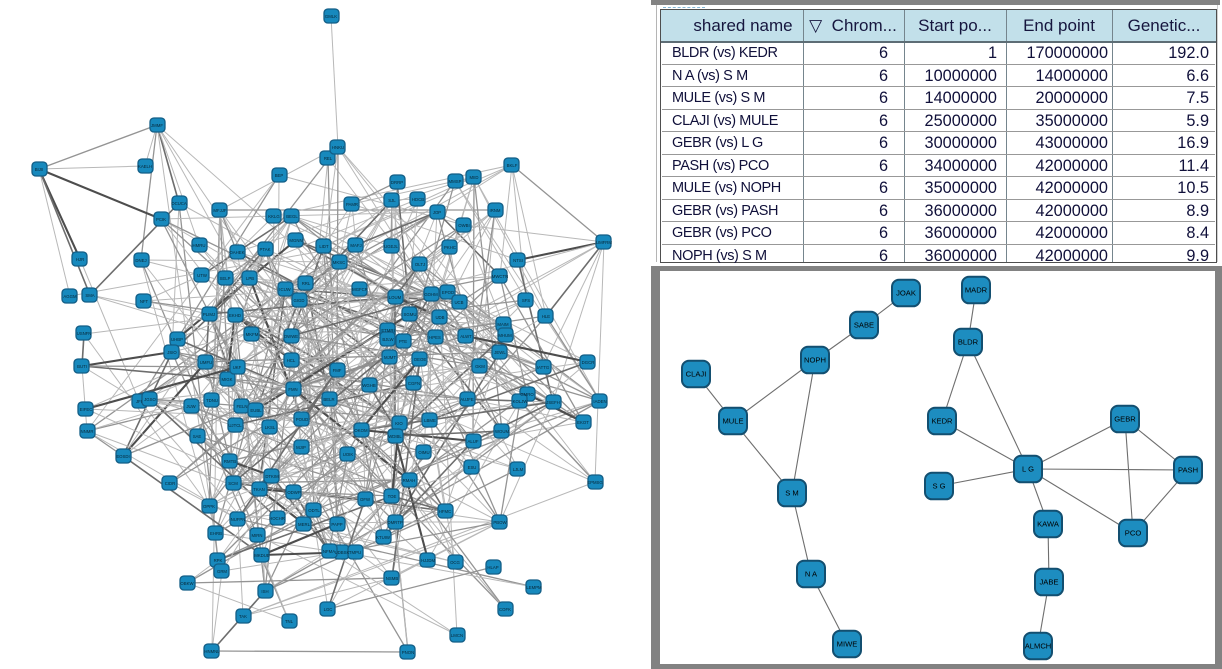  I want to click on svg-text: GMLK, so click(331, 16).